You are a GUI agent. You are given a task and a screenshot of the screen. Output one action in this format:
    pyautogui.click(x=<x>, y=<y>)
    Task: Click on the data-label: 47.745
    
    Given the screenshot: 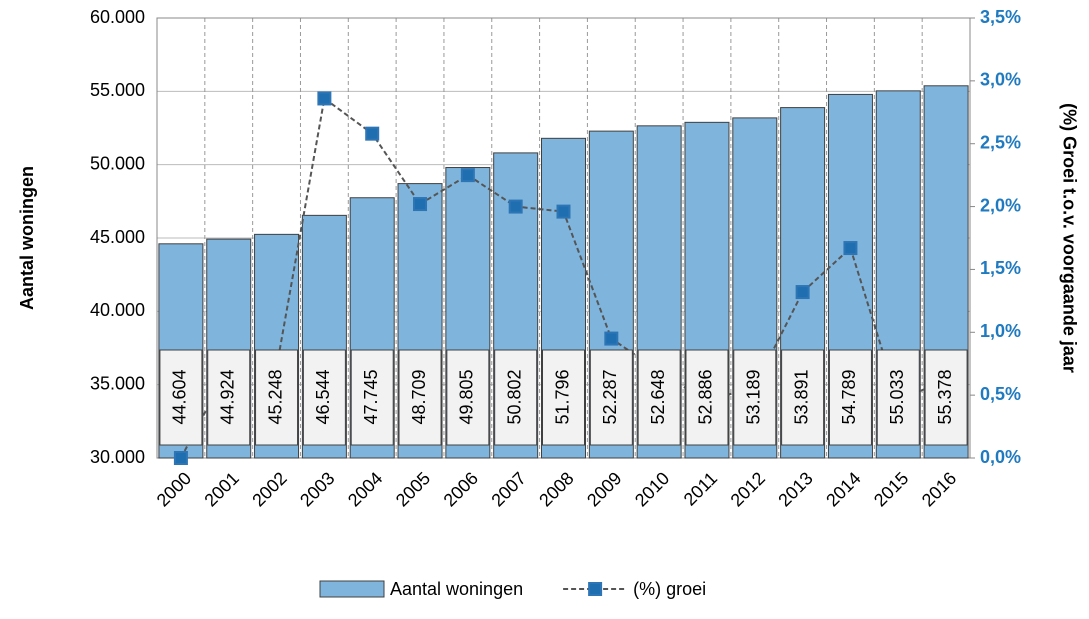 What is the action you would take?
    pyautogui.click(x=371, y=396)
    